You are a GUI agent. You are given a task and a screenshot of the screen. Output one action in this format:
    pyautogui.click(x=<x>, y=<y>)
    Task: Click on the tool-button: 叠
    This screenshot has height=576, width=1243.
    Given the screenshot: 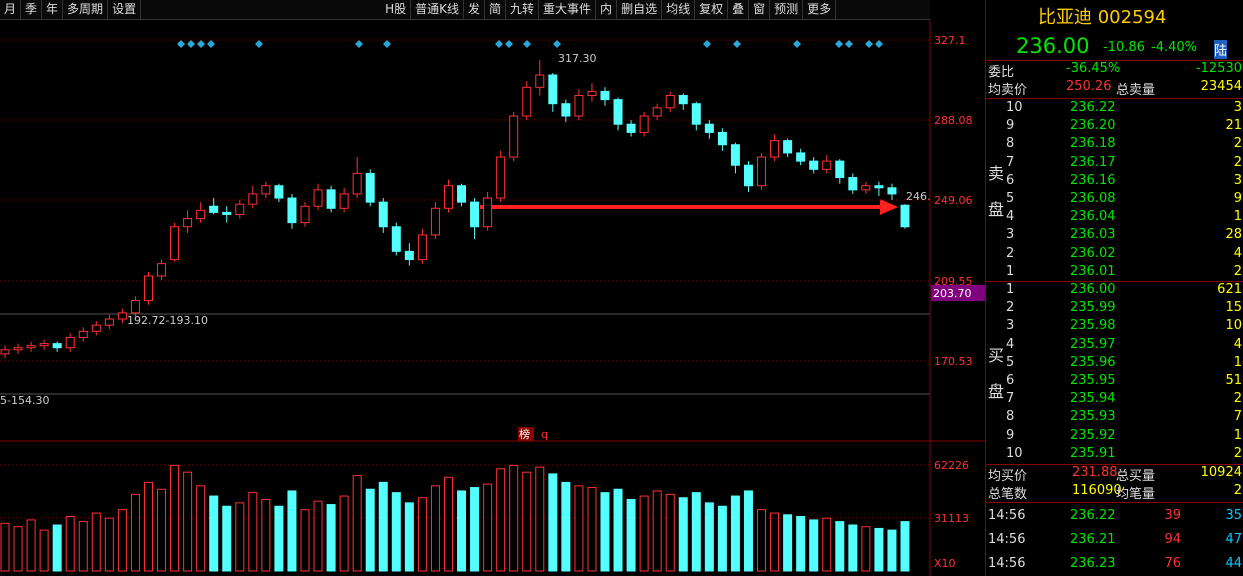 What is the action you would take?
    pyautogui.click(x=739, y=9)
    